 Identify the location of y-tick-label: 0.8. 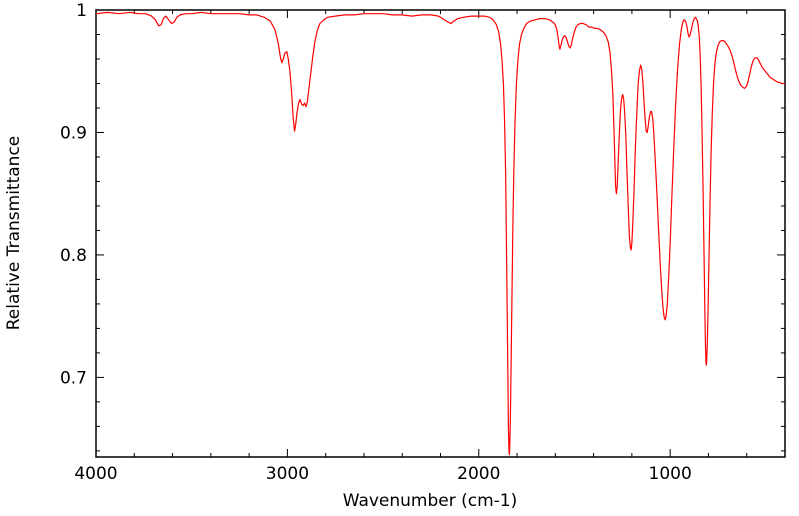
(73, 256).